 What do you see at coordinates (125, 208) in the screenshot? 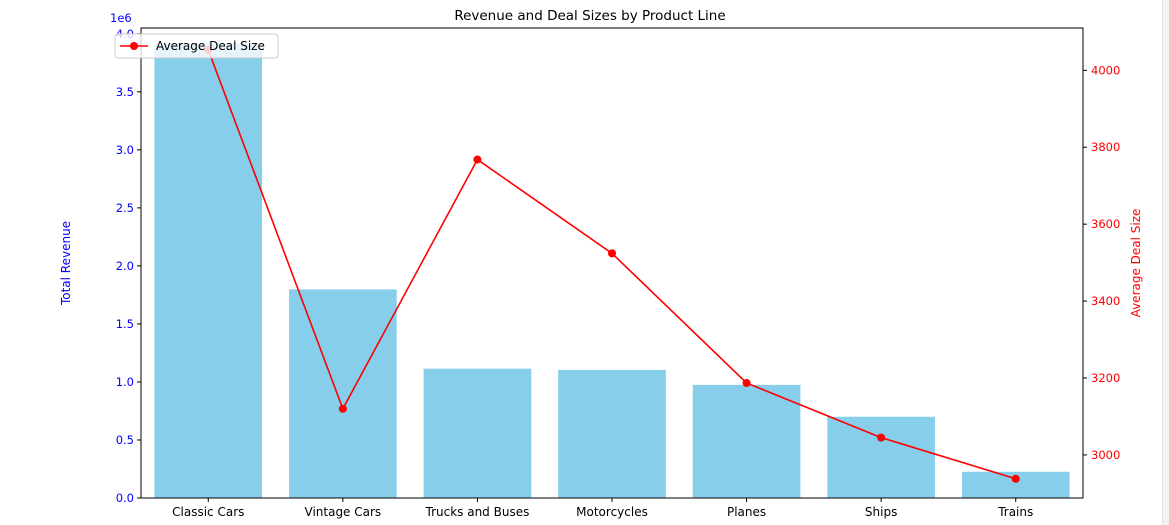
I see `y-tick-label: 2.5` at bounding box center [125, 208].